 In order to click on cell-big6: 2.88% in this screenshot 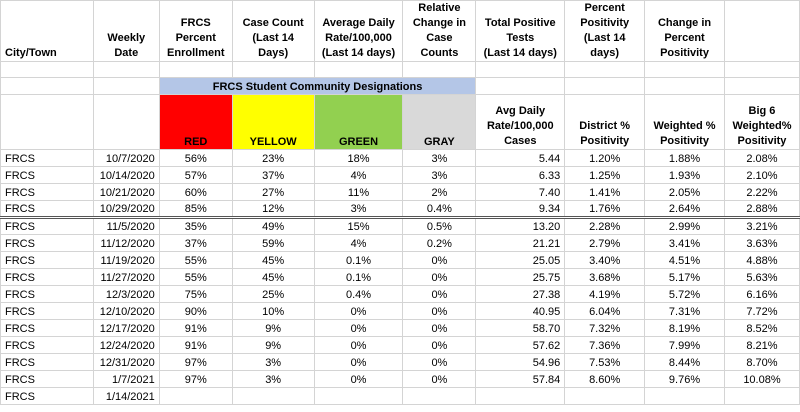, I will do `click(761, 209)`.